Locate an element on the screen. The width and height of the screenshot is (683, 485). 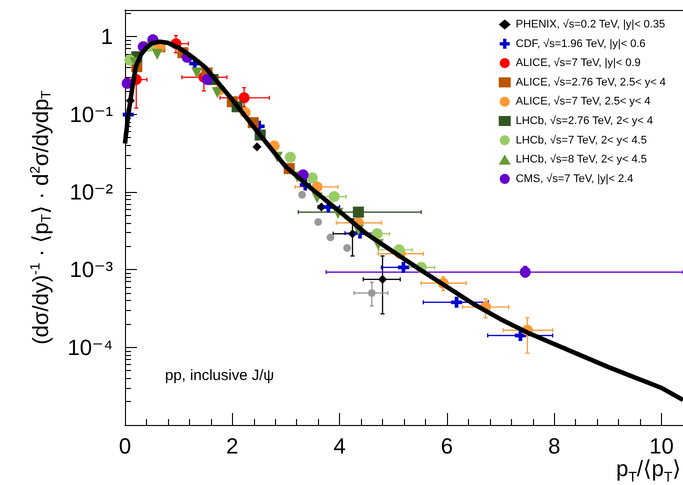
x-tick-label: 10 is located at coordinates (661, 446).